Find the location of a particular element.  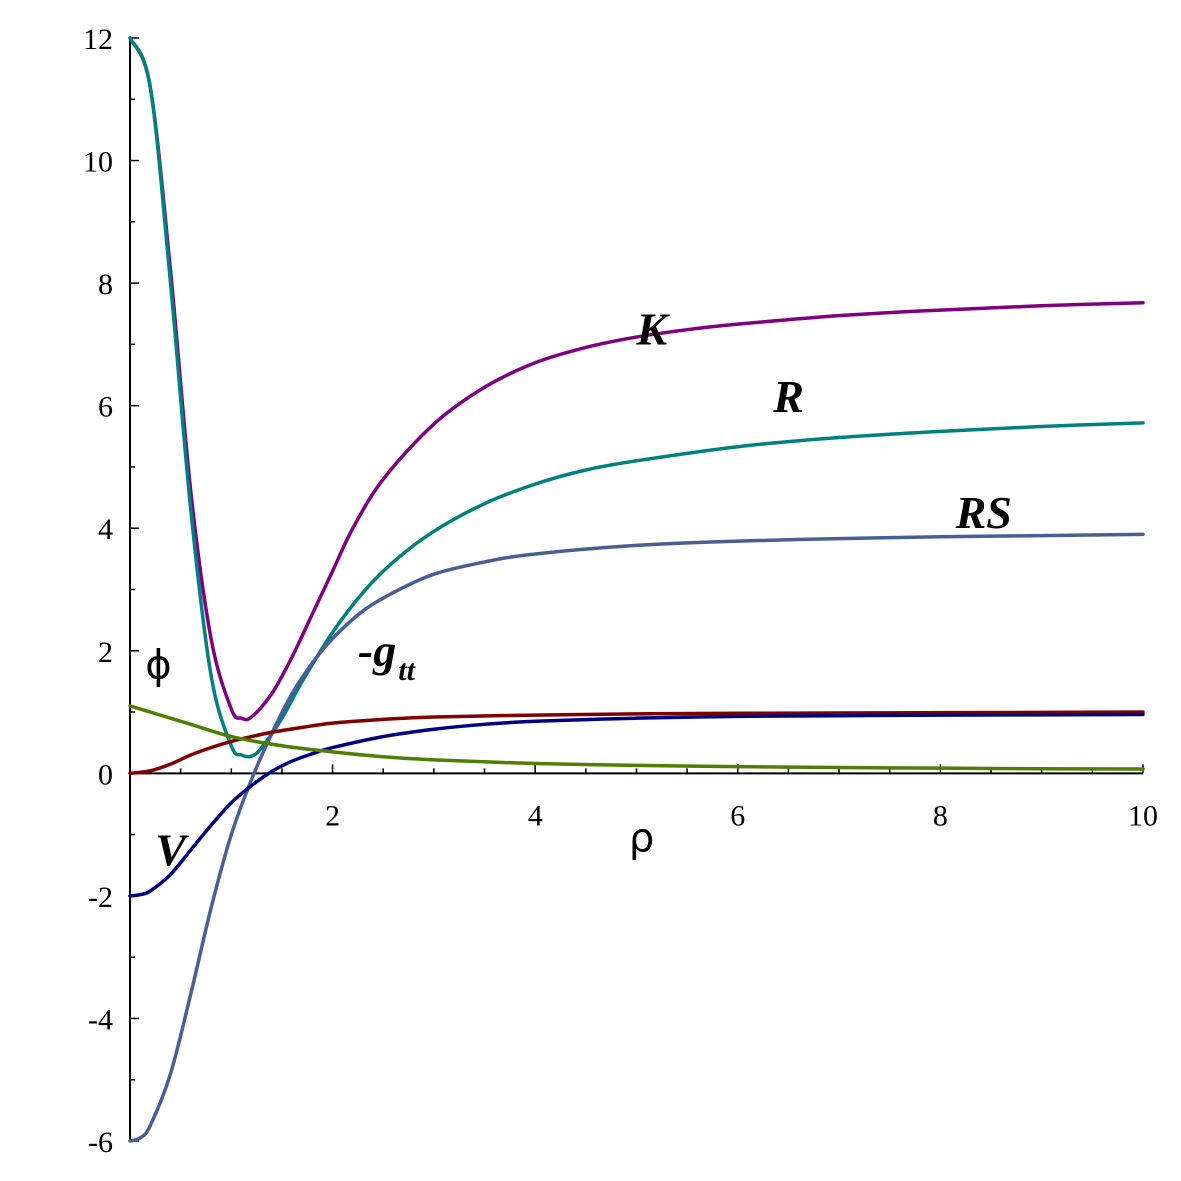

curve-label-rs: RS is located at coordinates (983, 512).